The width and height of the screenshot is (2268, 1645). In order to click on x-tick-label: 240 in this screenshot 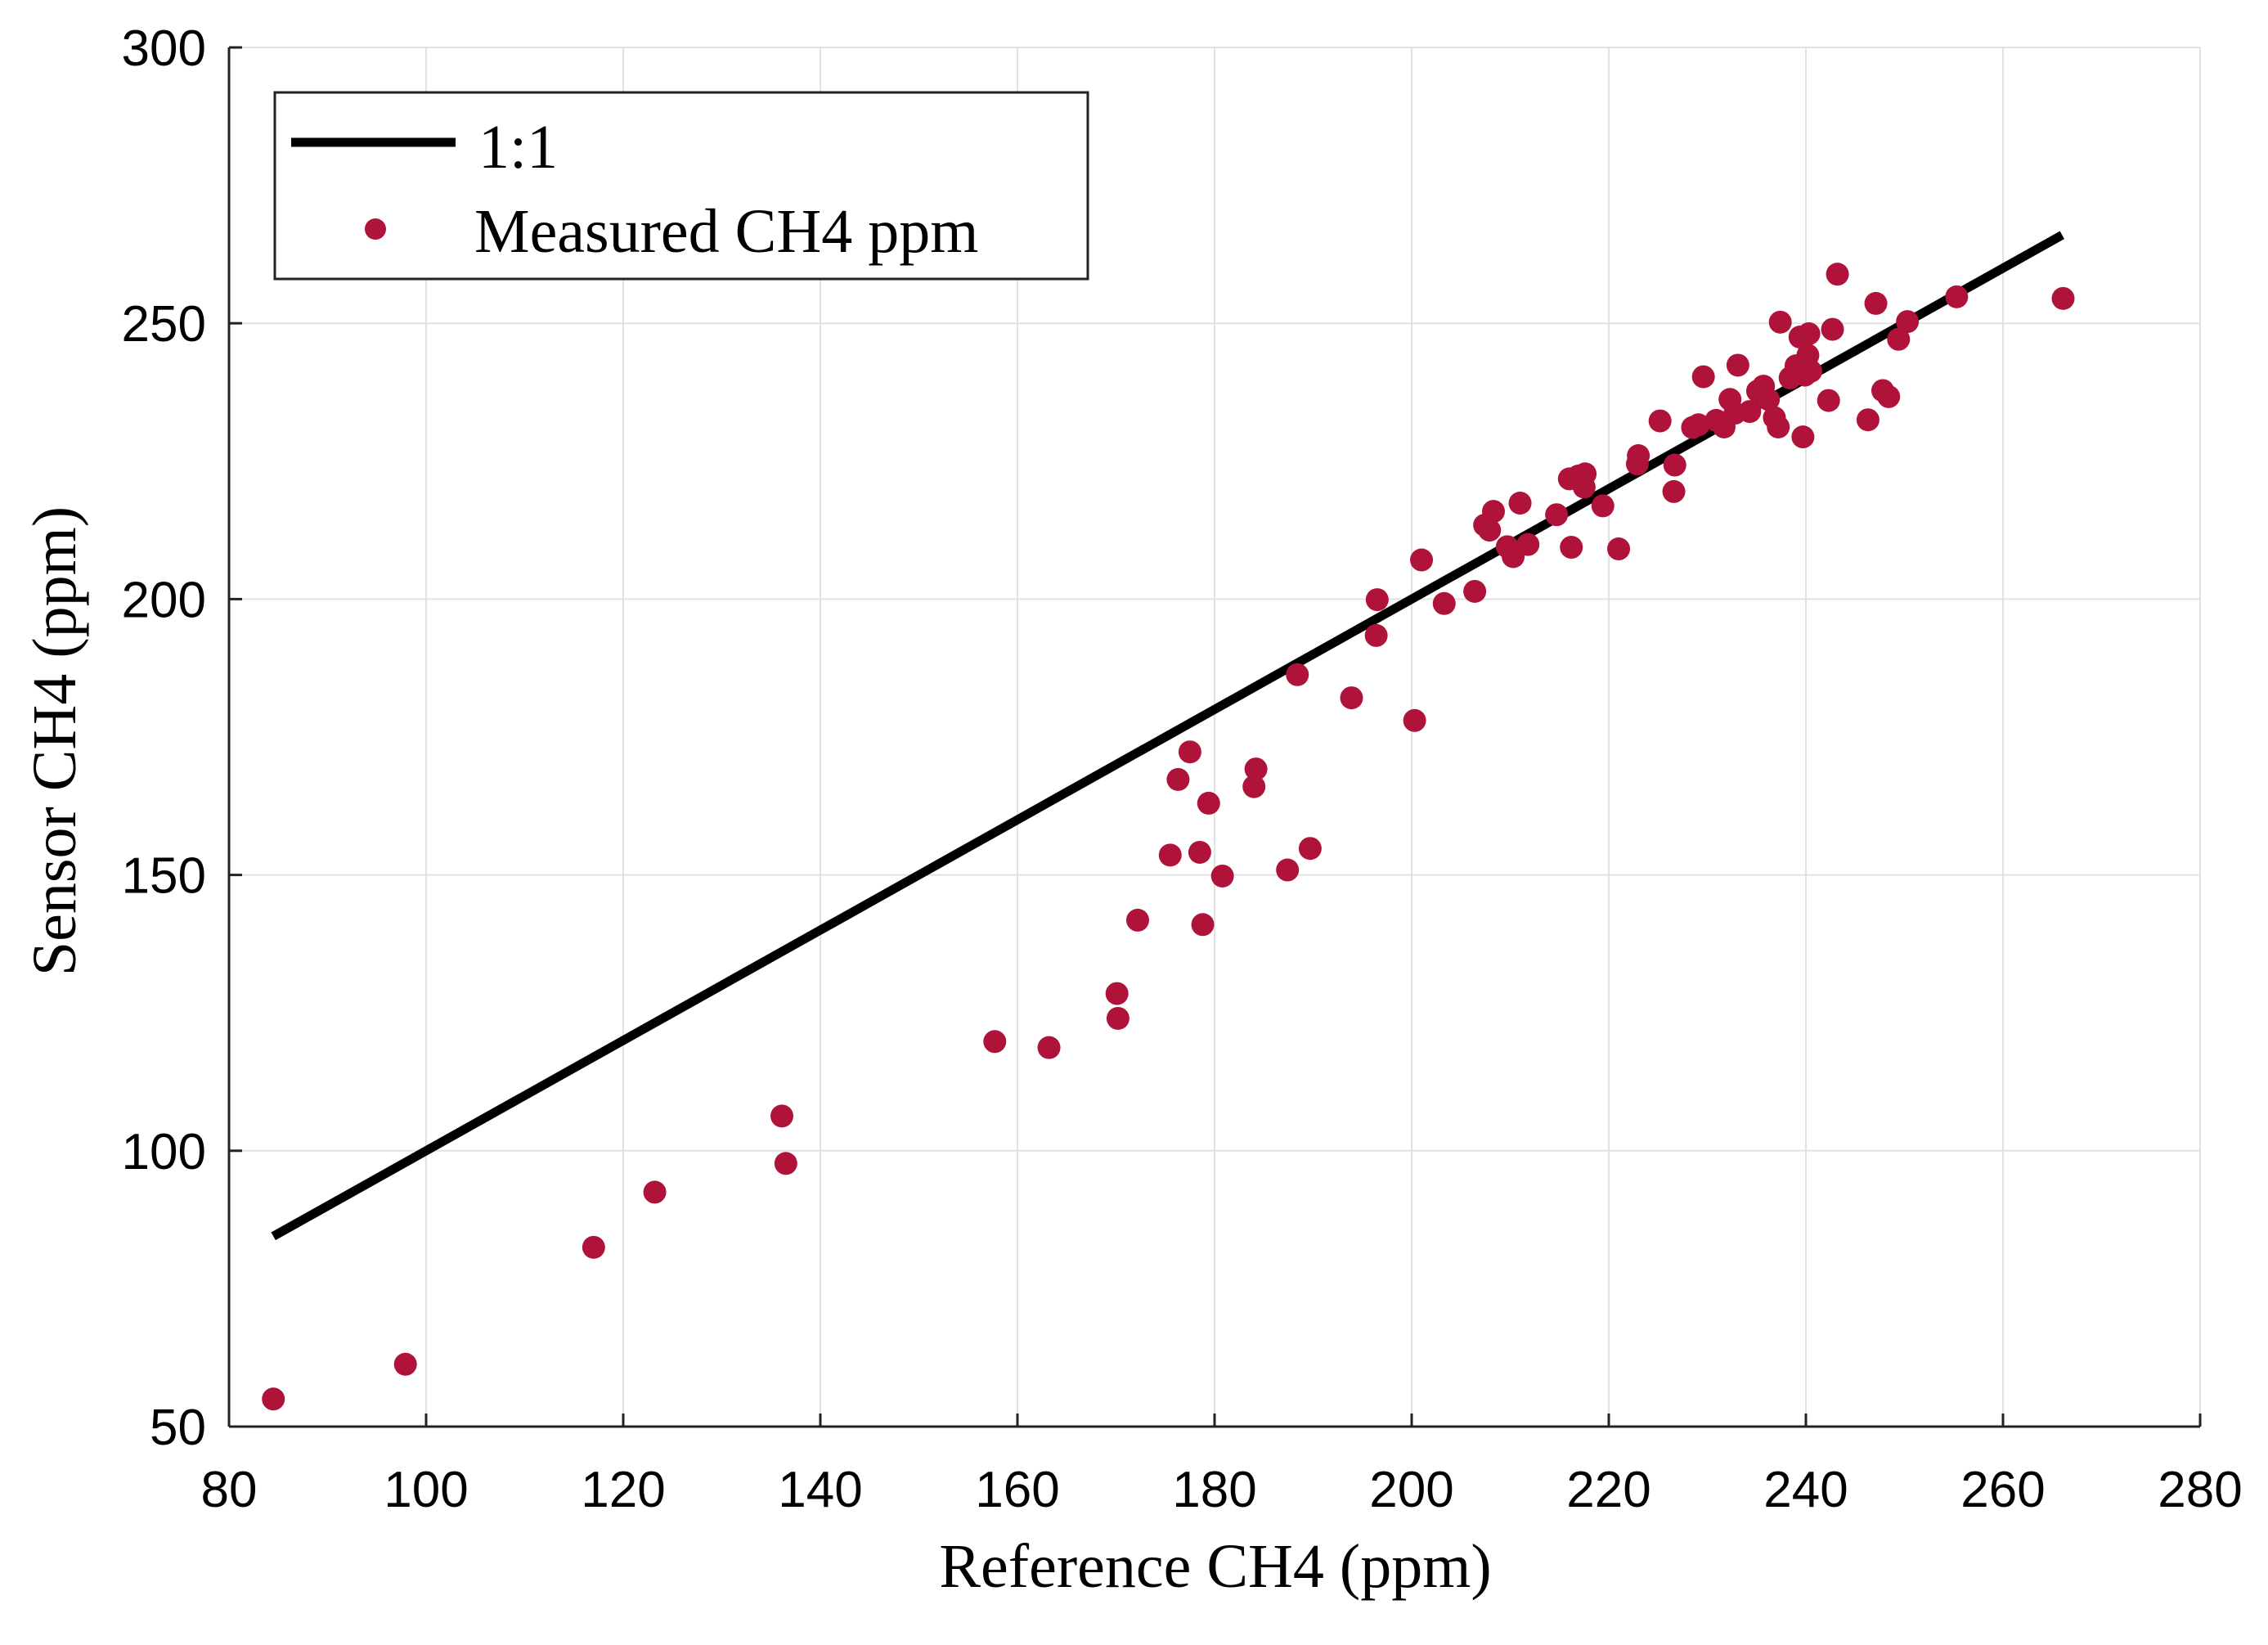, I will do `click(1805, 1490)`.